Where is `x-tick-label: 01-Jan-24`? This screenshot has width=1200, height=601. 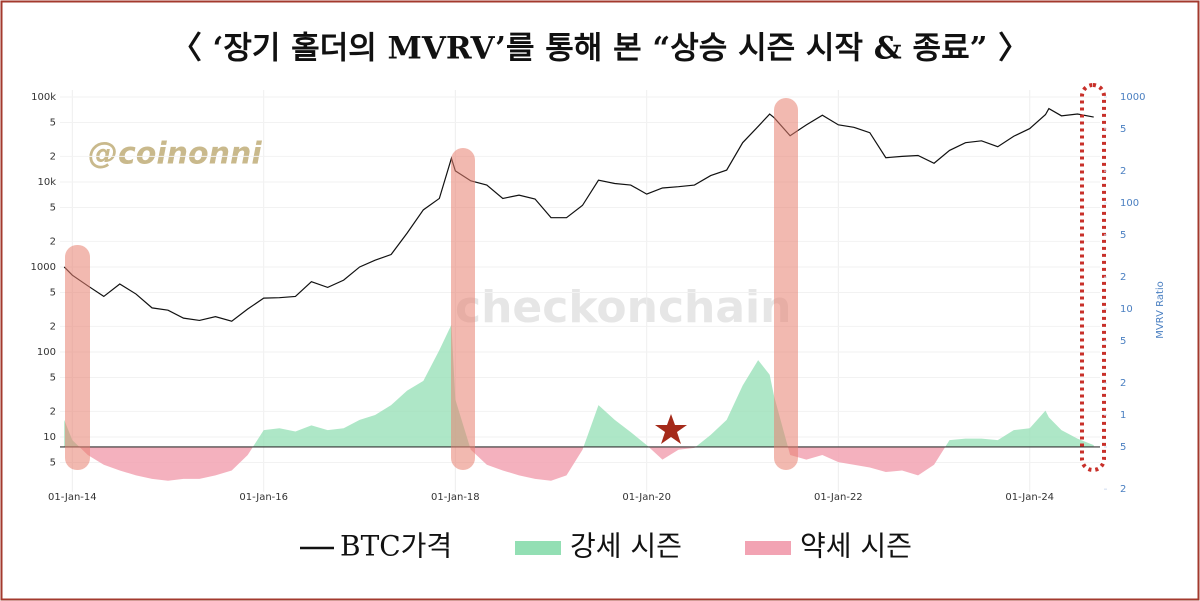 x-tick-label: 01-Jan-24 is located at coordinates (1029, 497).